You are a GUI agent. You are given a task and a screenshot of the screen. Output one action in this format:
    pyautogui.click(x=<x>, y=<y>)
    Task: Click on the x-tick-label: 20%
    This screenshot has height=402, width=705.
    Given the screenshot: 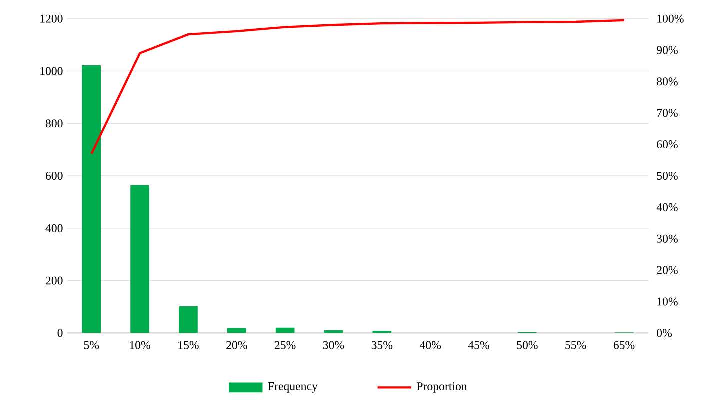 What is the action you would take?
    pyautogui.click(x=237, y=345)
    